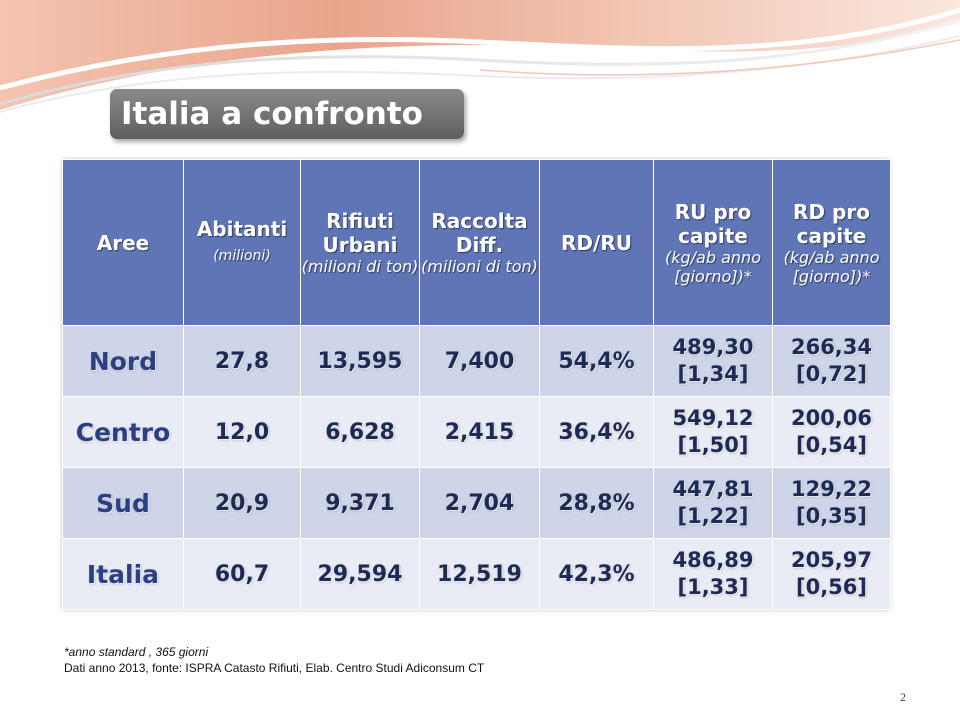 The width and height of the screenshot is (960, 720). What do you see at coordinates (596, 432) in the screenshot?
I see `cell-rd-ru: 36,4%` at bounding box center [596, 432].